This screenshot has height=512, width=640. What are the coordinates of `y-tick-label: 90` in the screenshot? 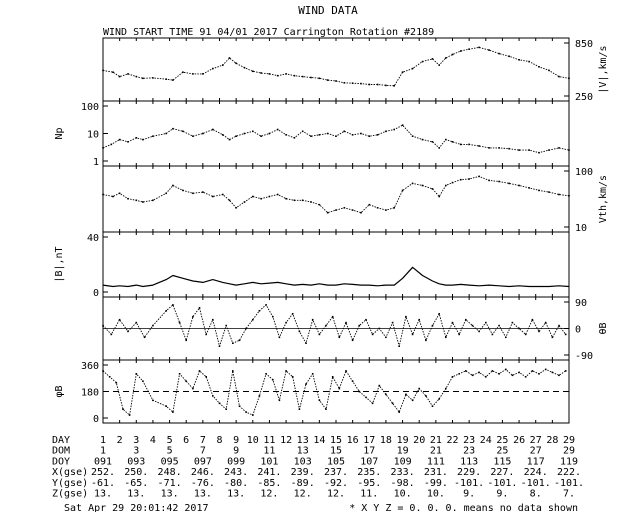 It's located at (581, 303).